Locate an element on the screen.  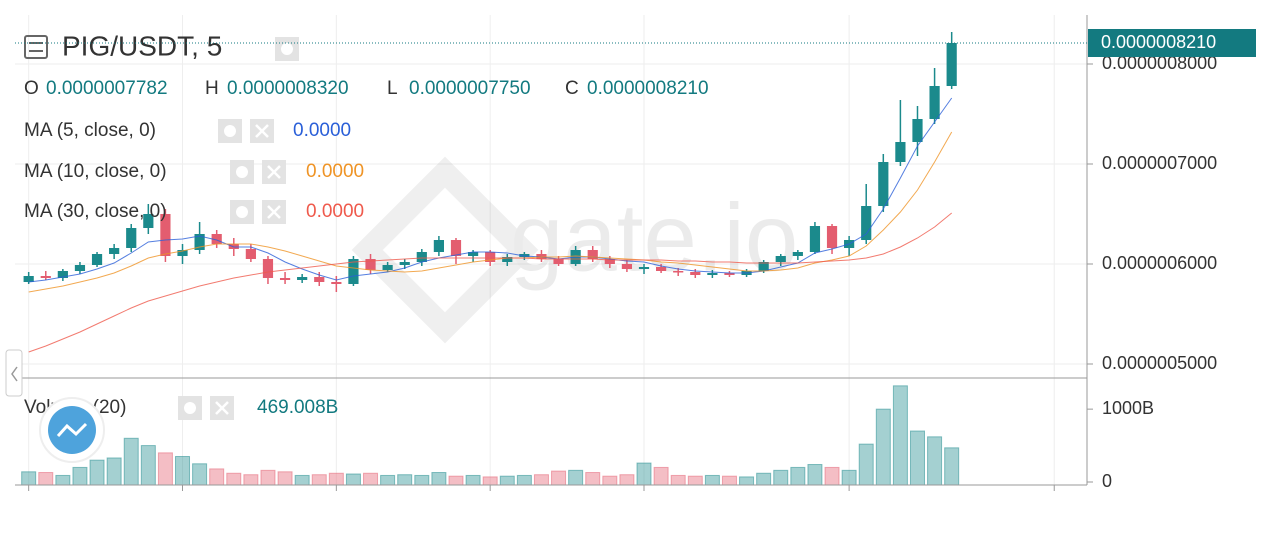
x-tick-label: 04:30 is located at coordinates (182, 512).